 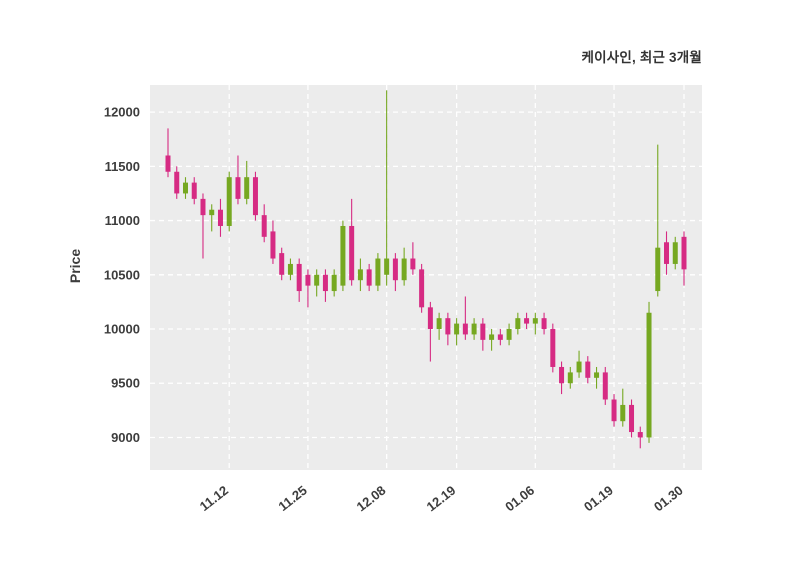 What do you see at coordinates (668, 499) in the screenshot?
I see `x-tick-label: 01.30` at bounding box center [668, 499].